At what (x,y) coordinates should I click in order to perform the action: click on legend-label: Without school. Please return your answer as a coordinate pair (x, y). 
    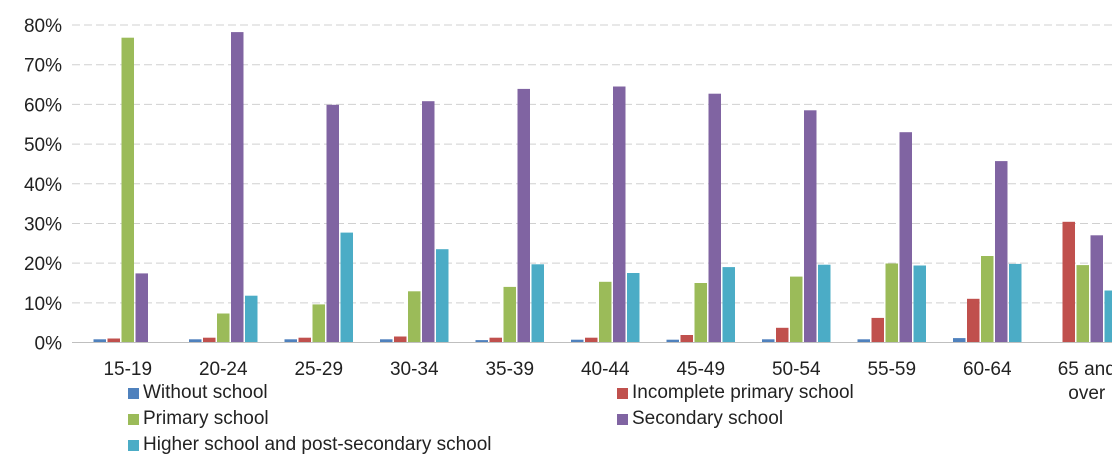
    Looking at the image, I should click on (205, 392).